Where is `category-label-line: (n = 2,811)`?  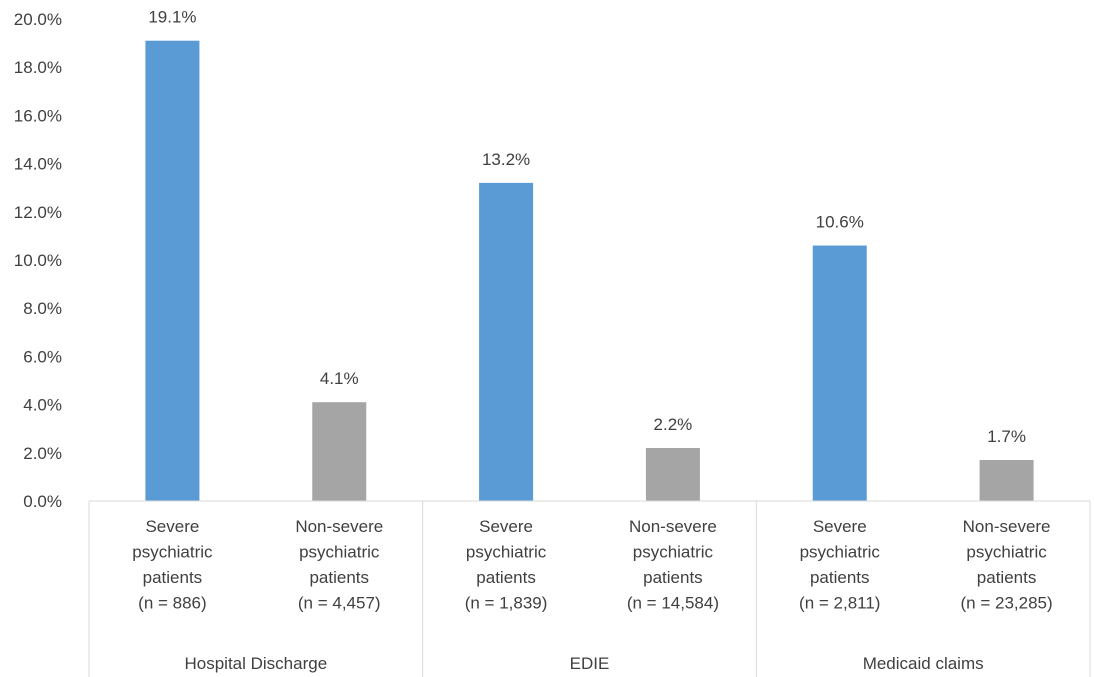 category-label-line: (n = 2,811) is located at coordinates (839, 603).